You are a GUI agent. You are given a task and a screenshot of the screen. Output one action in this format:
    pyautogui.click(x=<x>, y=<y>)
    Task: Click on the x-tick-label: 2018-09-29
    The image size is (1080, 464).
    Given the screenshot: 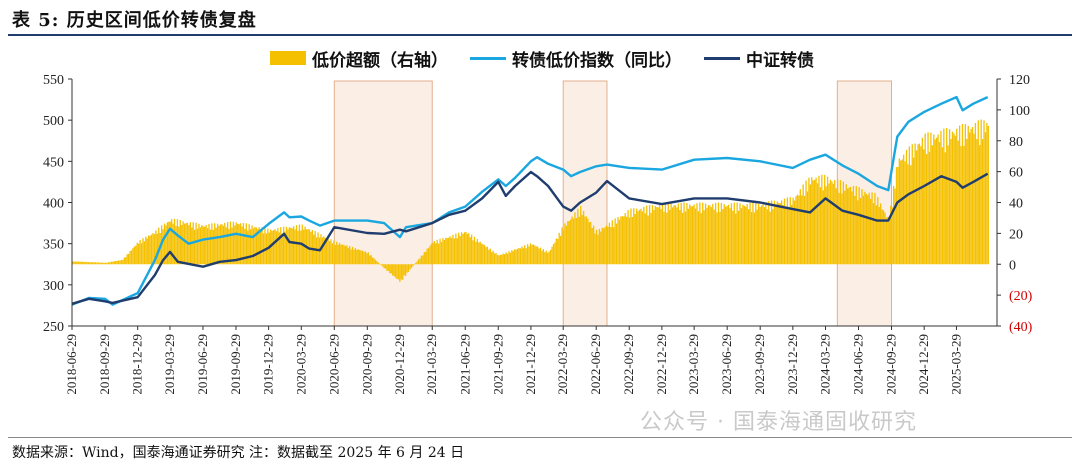 What is the action you would take?
    pyautogui.click(x=104, y=364)
    